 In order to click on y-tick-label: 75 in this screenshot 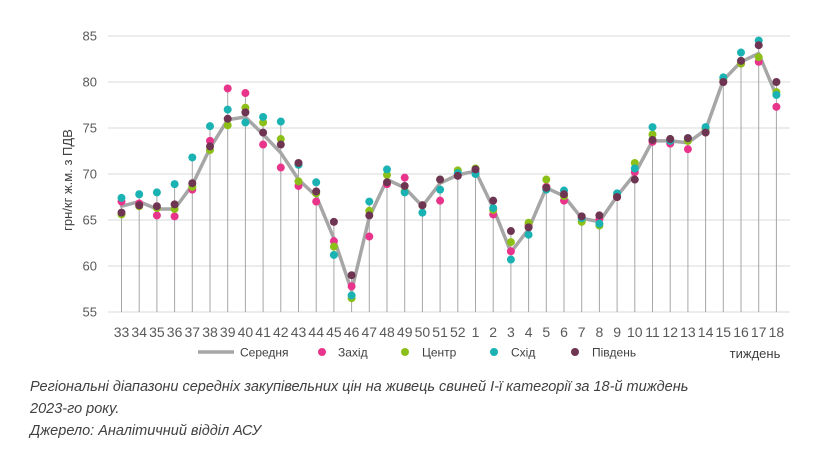, I will do `click(90, 128)`.